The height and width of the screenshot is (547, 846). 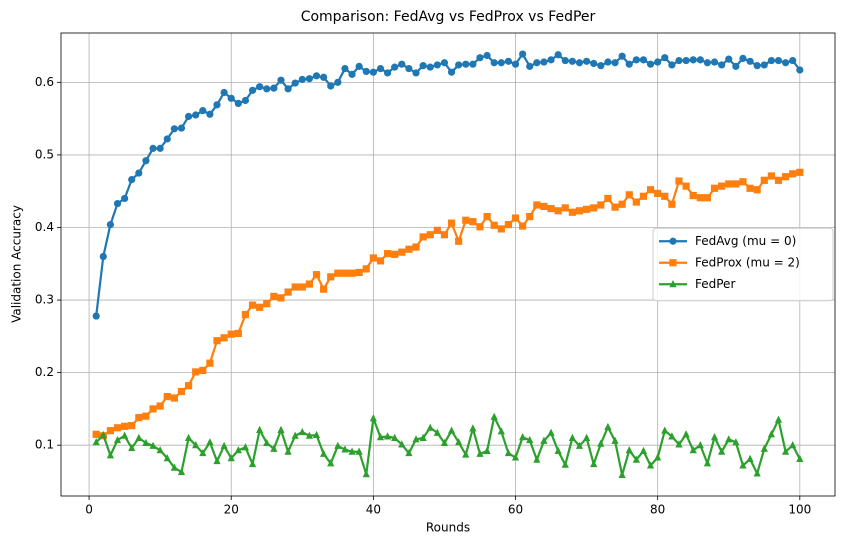 I want to click on y-tick-label: 0.4, so click(x=44, y=227).